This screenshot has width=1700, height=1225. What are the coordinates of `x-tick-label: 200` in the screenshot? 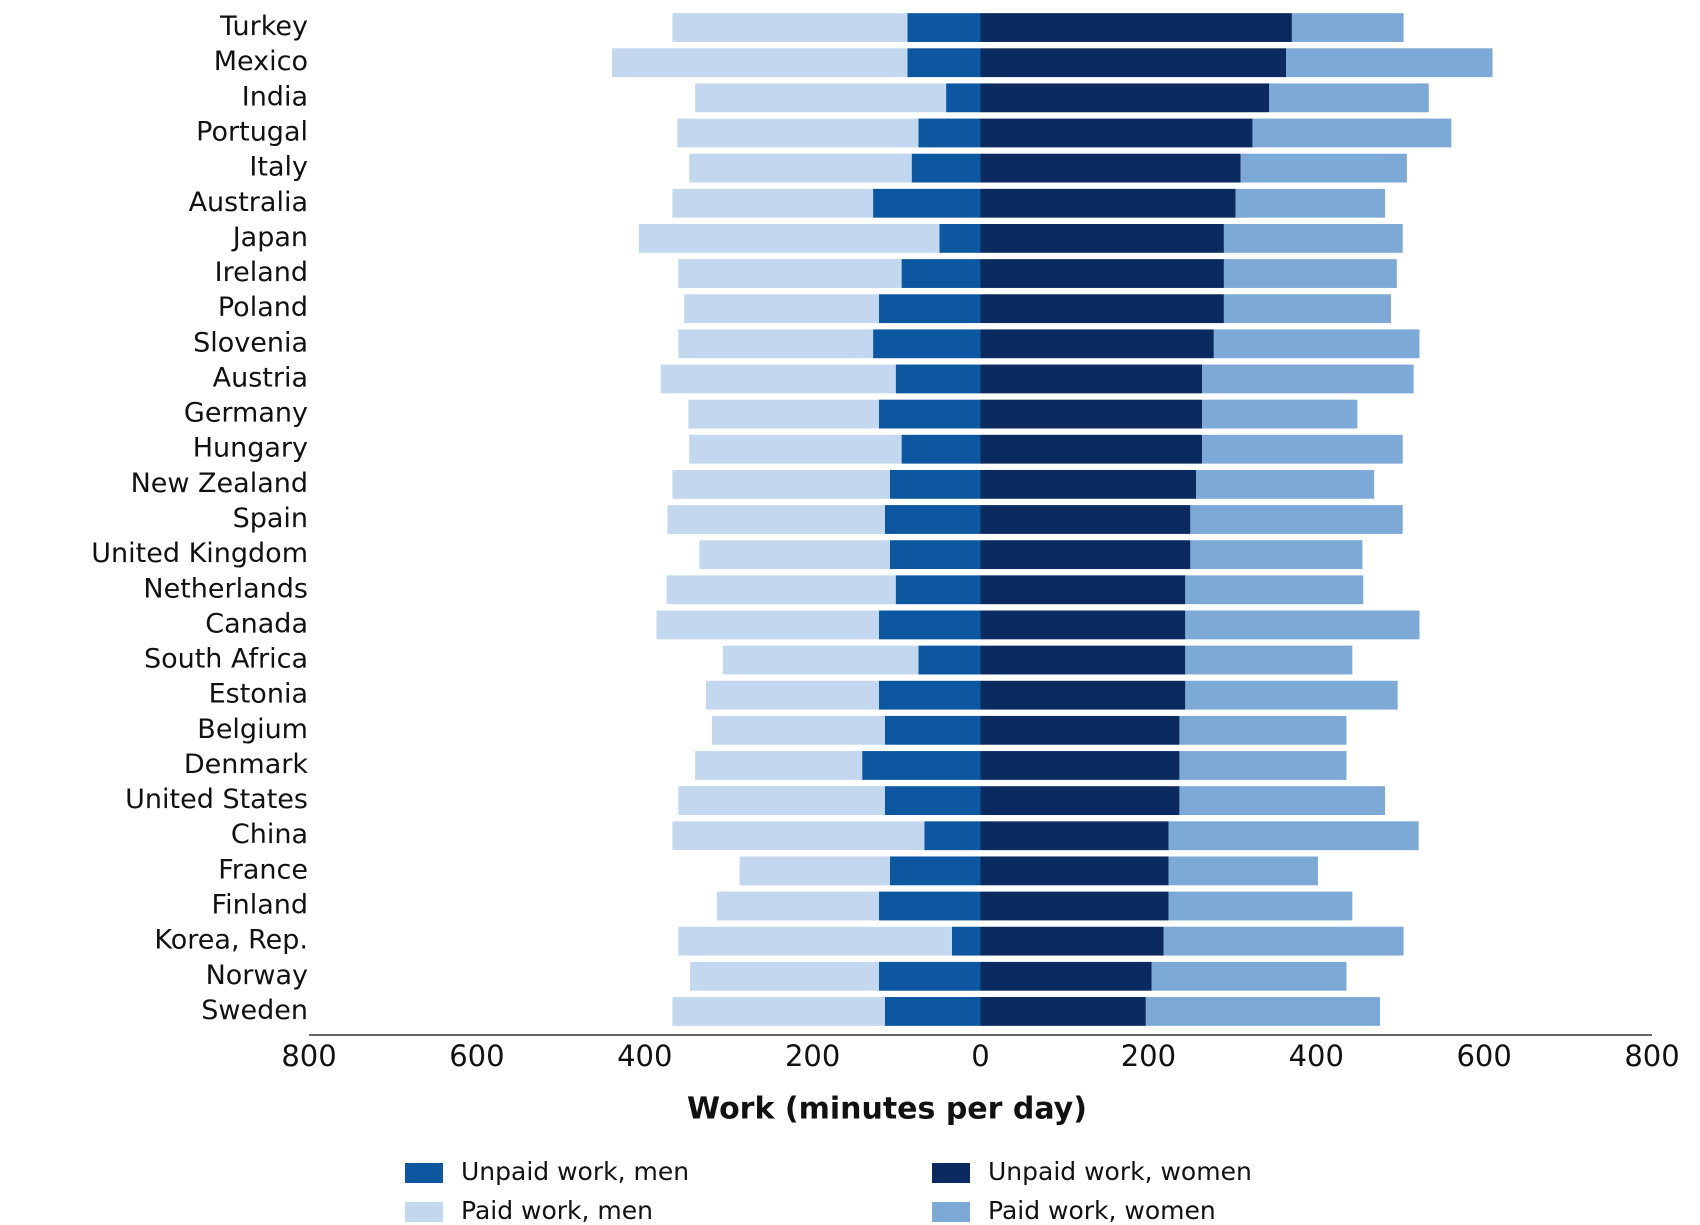 It's located at (1148, 1056).